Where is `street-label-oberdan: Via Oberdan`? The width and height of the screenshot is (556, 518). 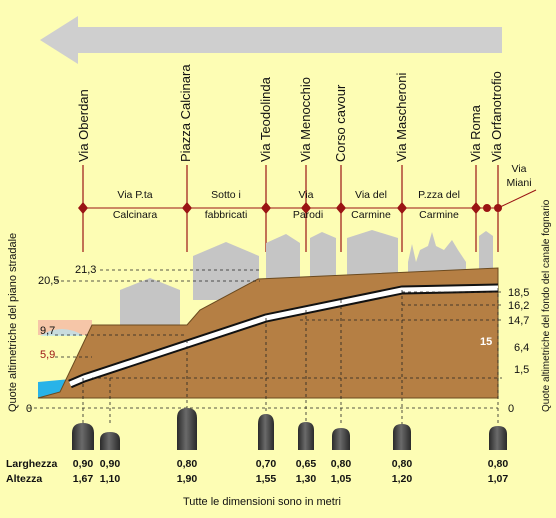
street-label-oberdan: Via Oberdan is located at coordinates (83, 125).